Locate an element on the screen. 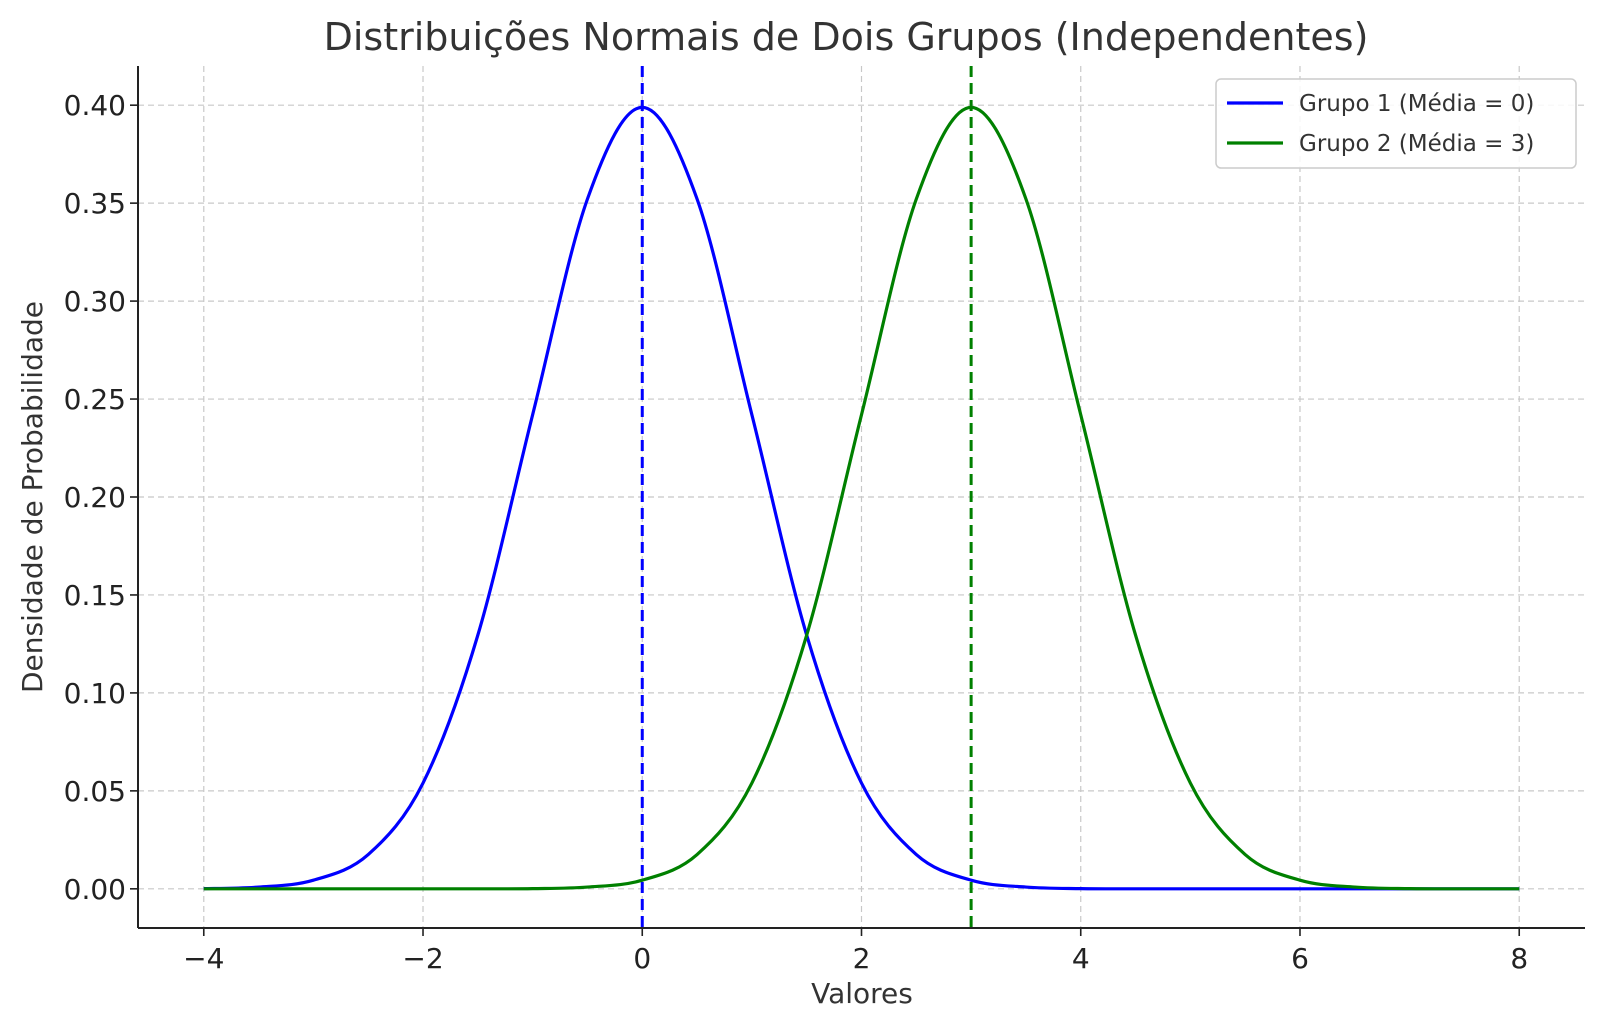 The image size is (1600, 1026). x-tick-label-2: −2 is located at coordinates (422, 958).